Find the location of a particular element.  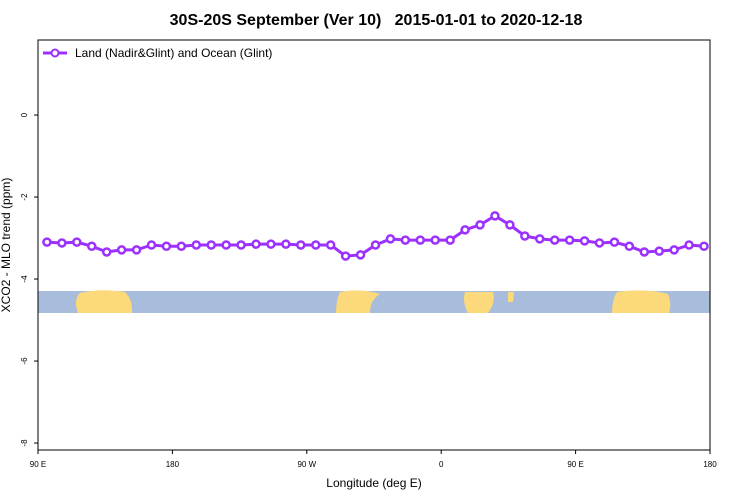

x-axis-label: Longitude (deg E) is located at coordinates (373, 483).